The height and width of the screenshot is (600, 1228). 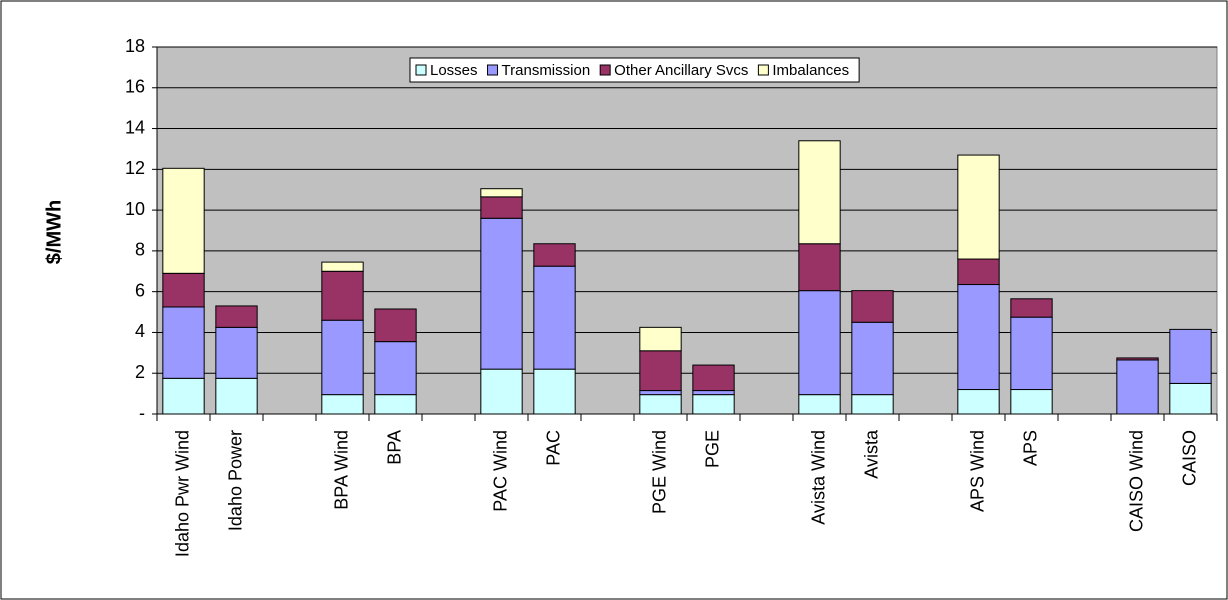 What do you see at coordinates (810, 70) in the screenshot?
I see `legend-label: Imbalances` at bounding box center [810, 70].